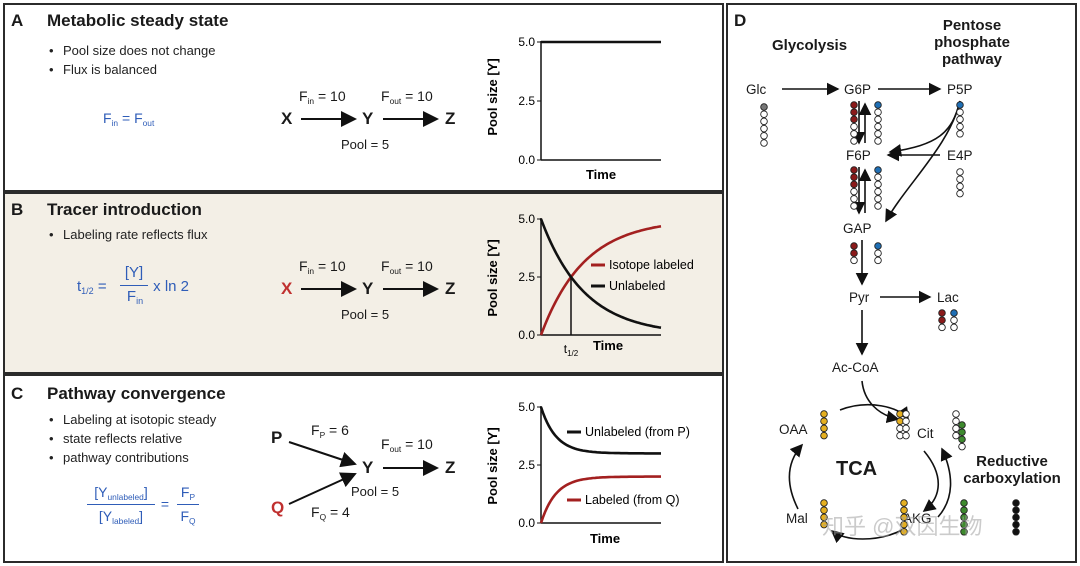 The image size is (1080, 566). I want to click on legend-label: Unlabeled (from P), so click(637, 432).